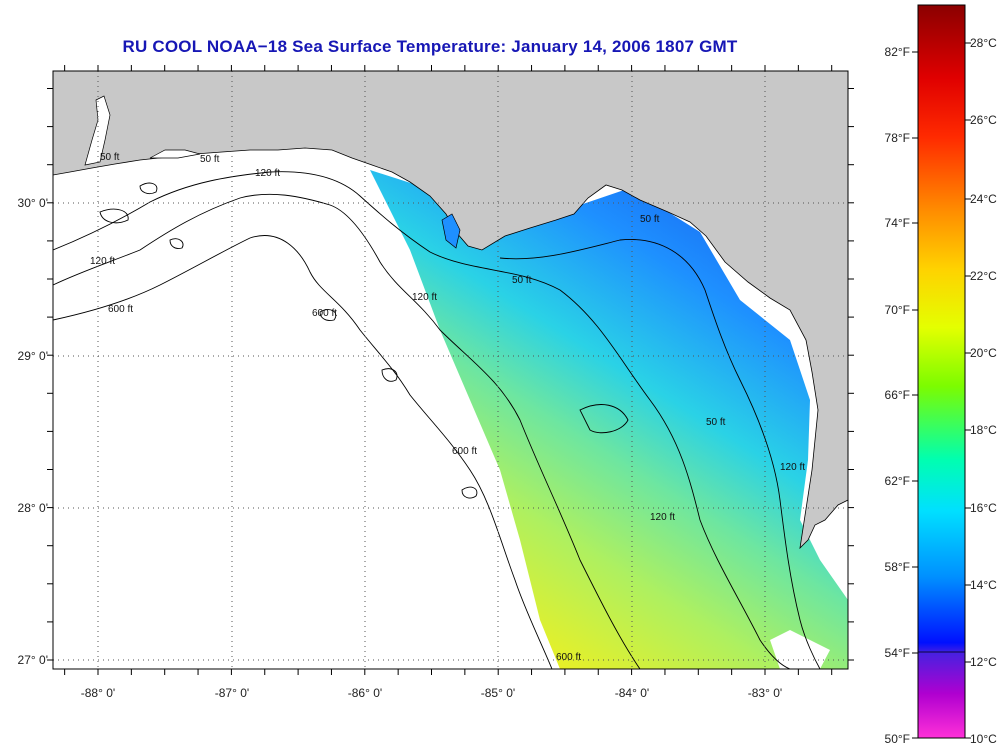  I want to click on colorbar-c-label: 26°C, so click(983, 120).